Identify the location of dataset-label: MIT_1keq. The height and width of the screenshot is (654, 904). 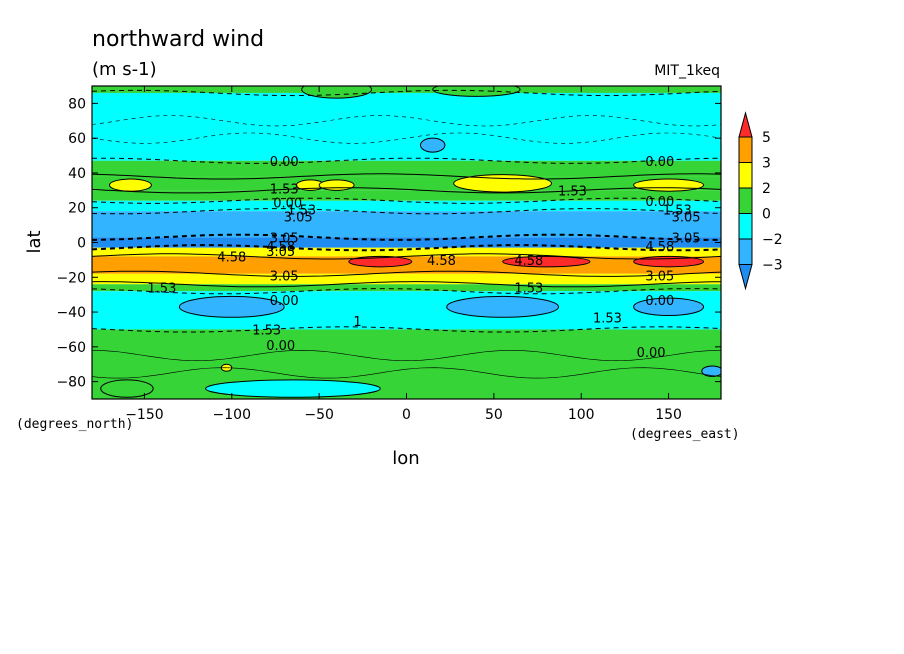
(687, 71).